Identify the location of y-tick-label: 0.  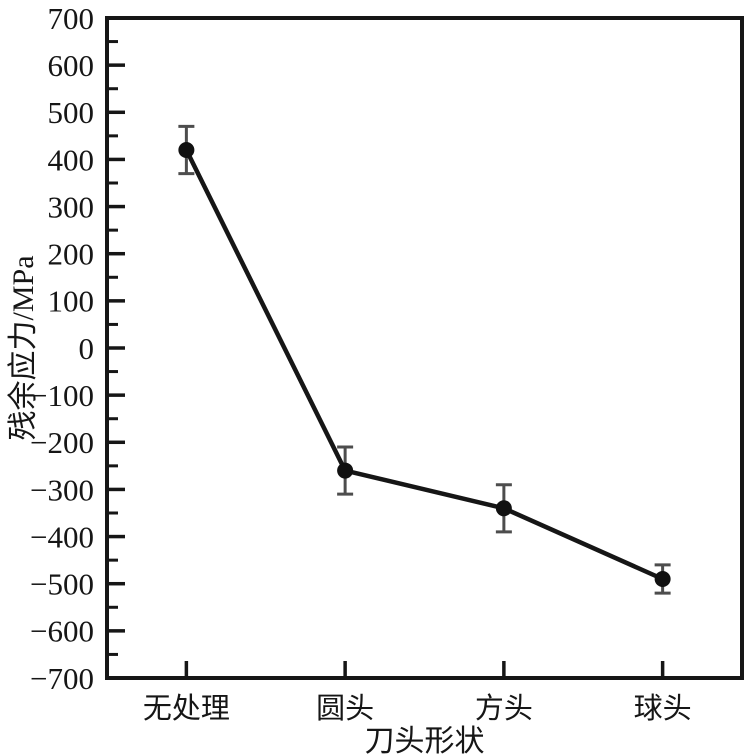
(87, 348).